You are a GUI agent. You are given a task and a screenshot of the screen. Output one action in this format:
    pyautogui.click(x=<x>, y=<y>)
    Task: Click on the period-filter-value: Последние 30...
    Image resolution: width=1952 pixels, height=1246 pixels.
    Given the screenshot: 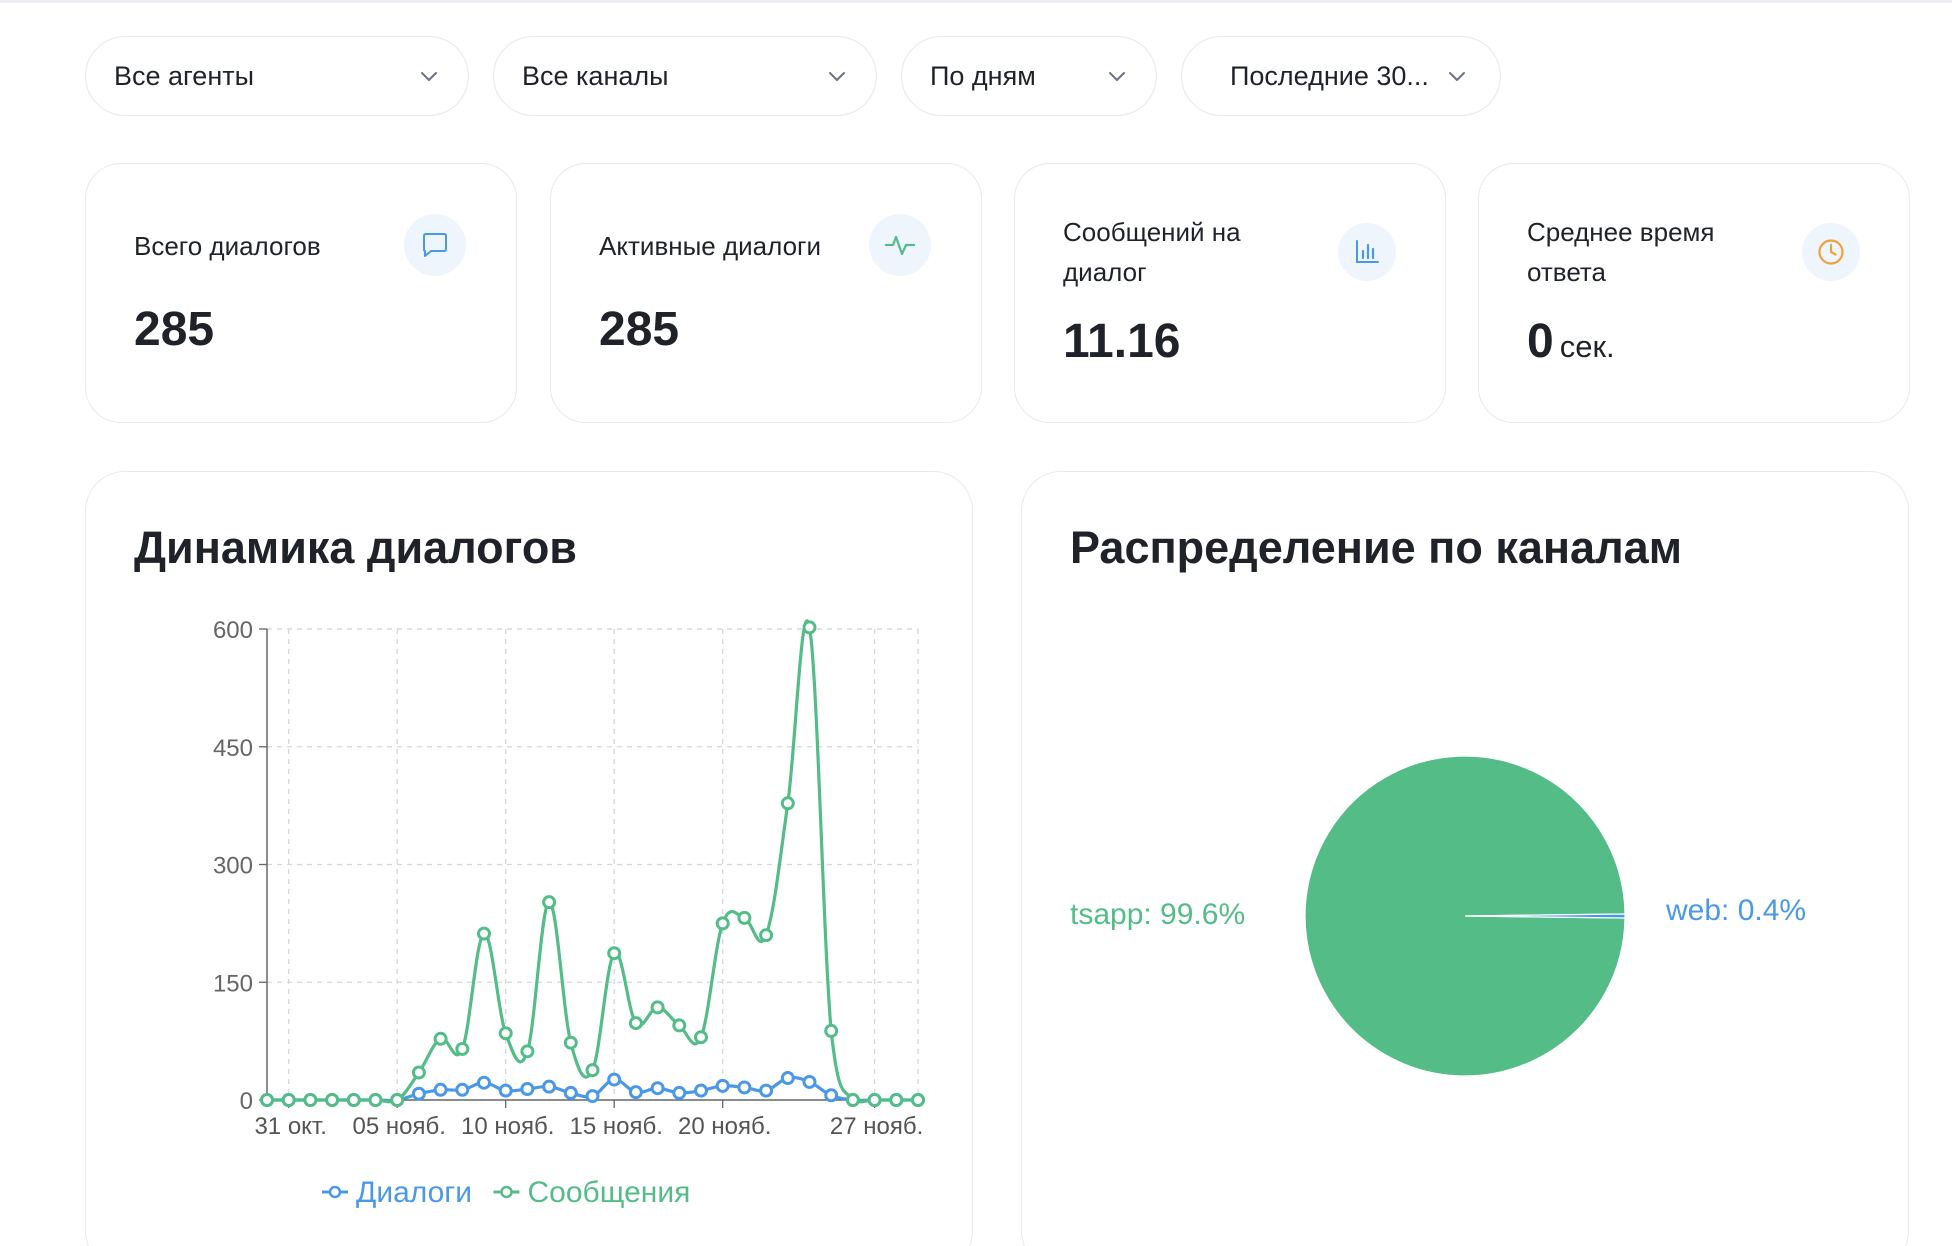 What is the action you would take?
    pyautogui.click(x=1329, y=75)
    